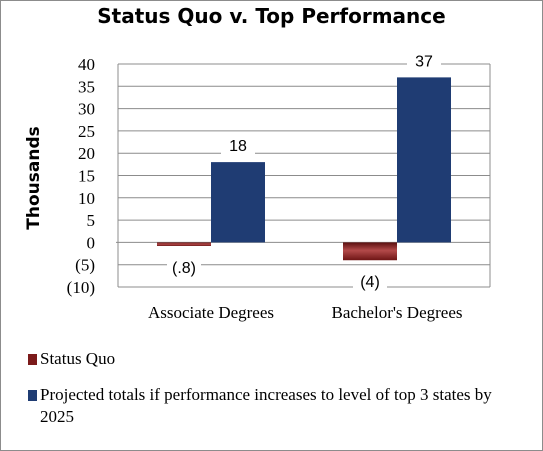  What do you see at coordinates (211, 312) in the screenshot?
I see `x-tick-label-0: Associate Degrees` at bounding box center [211, 312].